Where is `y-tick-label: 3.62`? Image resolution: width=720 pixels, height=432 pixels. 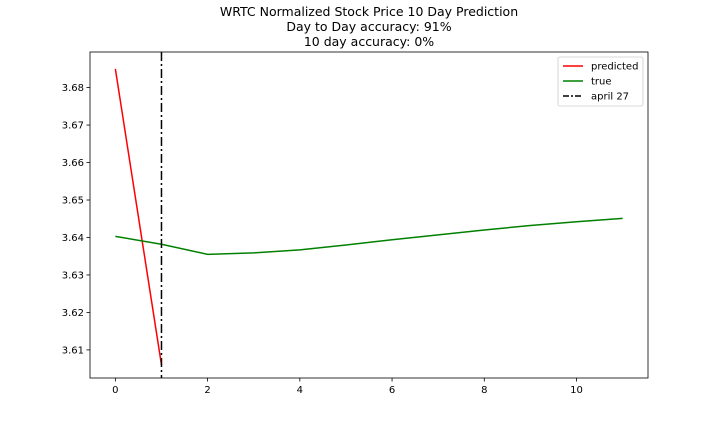 y-tick-label: 3.62 is located at coordinates (73, 313).